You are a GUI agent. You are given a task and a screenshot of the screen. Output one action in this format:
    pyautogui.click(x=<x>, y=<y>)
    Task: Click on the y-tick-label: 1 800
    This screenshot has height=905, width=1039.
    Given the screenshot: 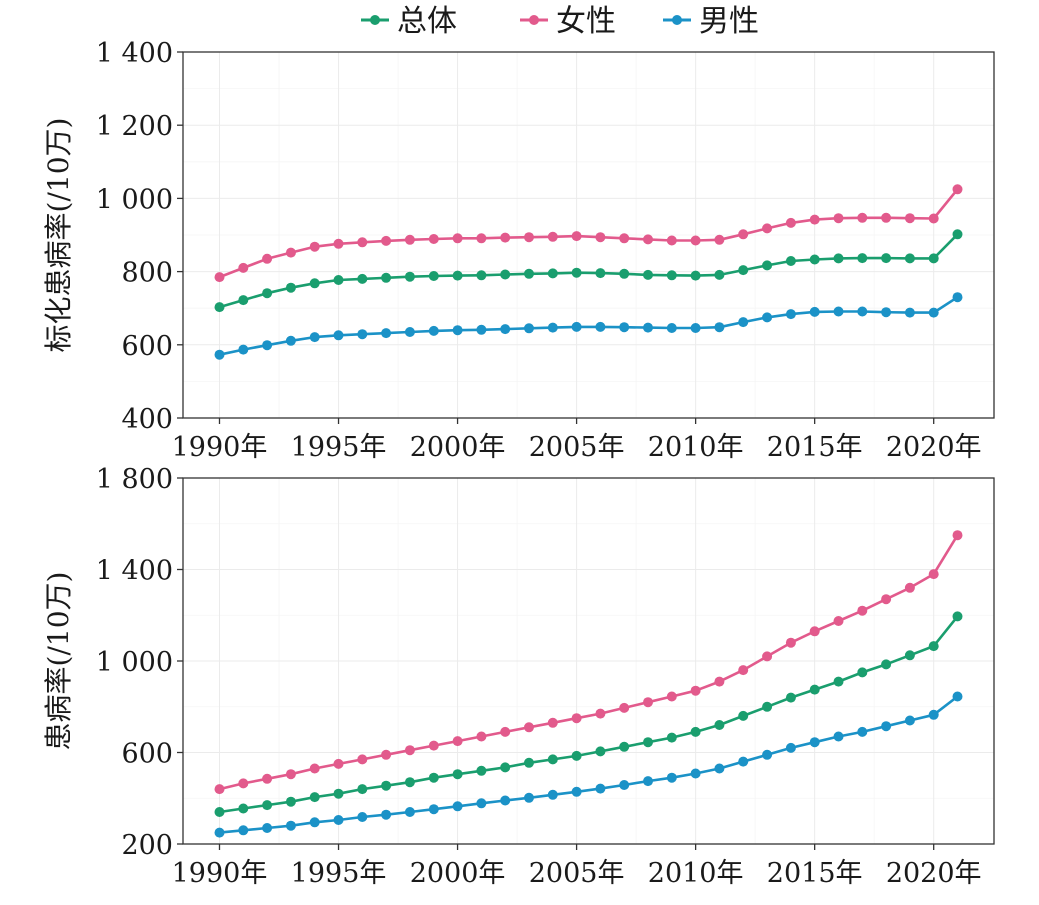 What is the action you would take?
    pyautogui.click(x=134, y=479)
    